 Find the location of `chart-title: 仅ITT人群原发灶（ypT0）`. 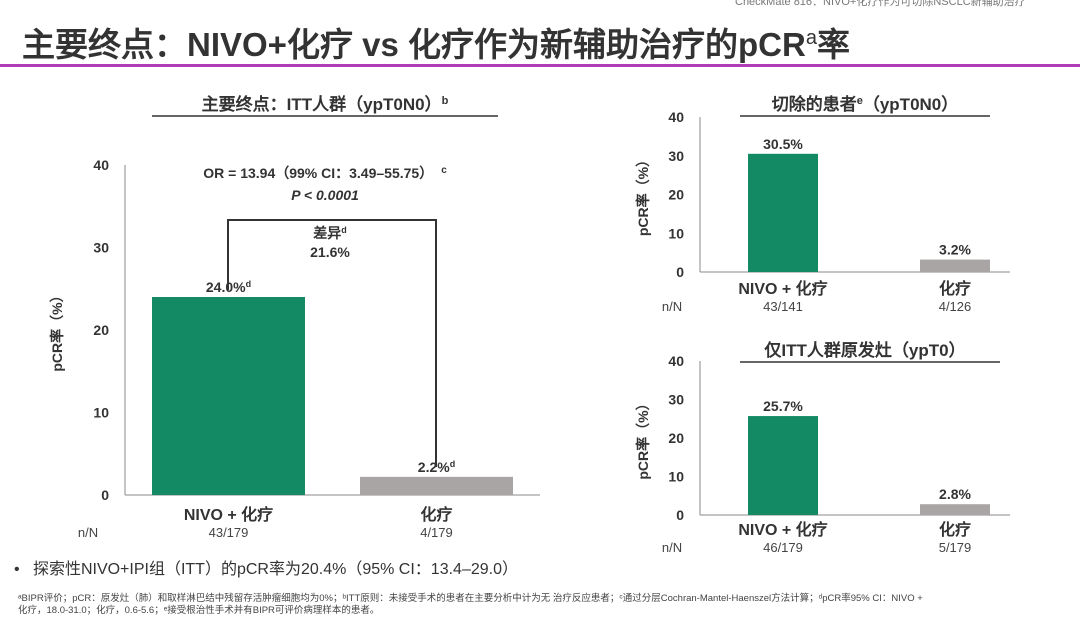

chart-title: 仅ITT人群原发灶（ypT0） is located at coordinates (864, 350).